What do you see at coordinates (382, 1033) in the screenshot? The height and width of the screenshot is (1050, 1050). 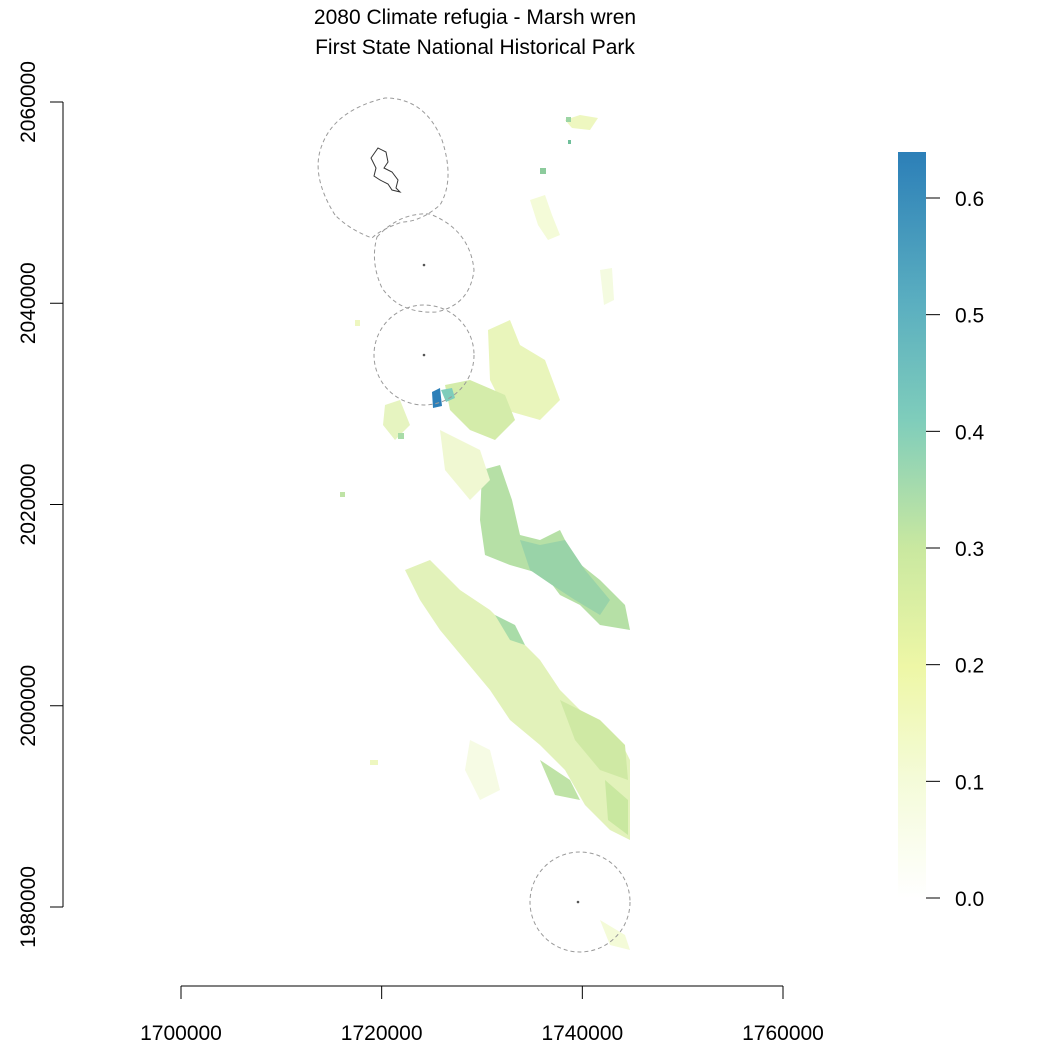 I see `x-tick-label: 1720000` at bounding box center [382, 1033].